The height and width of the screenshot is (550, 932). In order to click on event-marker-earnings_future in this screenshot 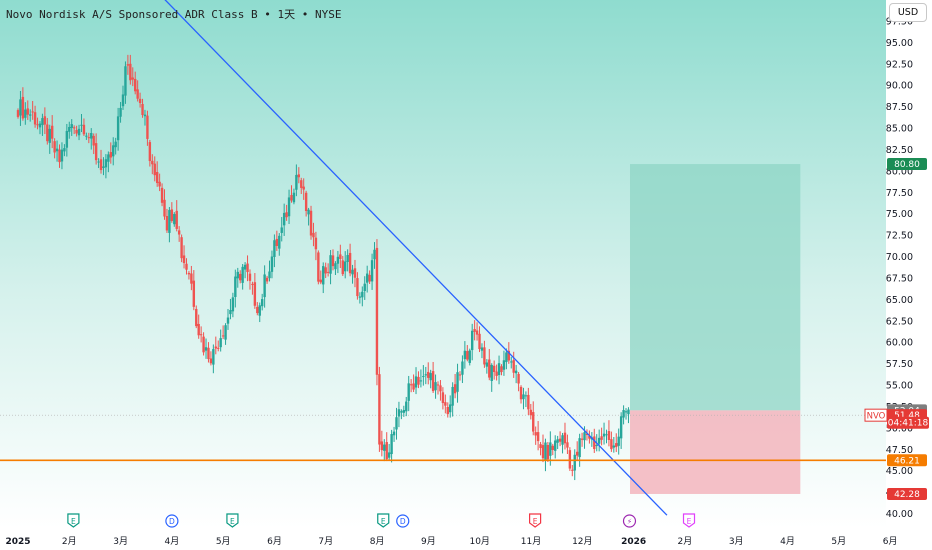, I will do `click(689, 520)`.